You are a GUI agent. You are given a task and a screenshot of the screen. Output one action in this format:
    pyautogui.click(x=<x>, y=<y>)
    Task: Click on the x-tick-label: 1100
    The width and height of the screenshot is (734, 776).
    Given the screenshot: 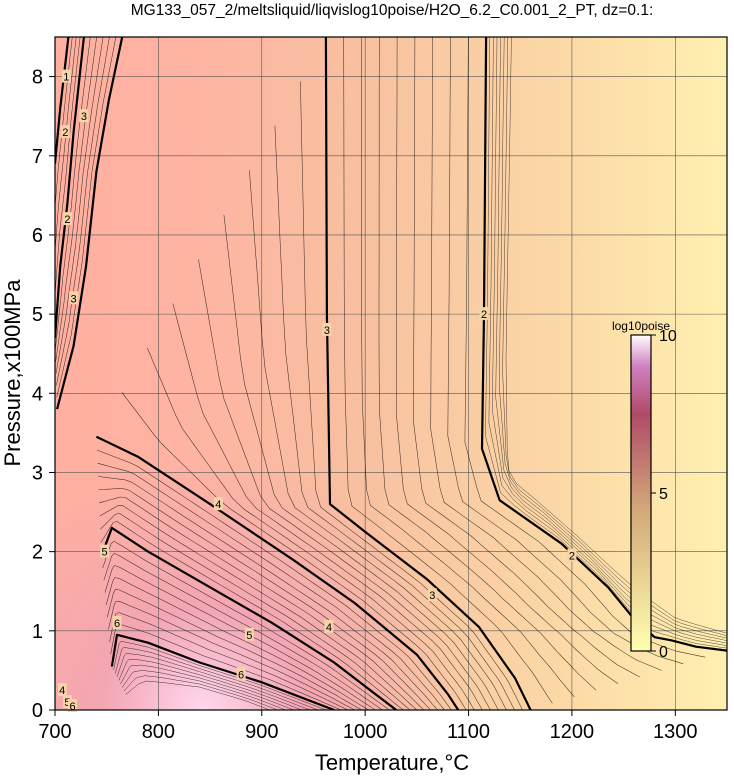 What is the action you would take?
    pyautogui.click(x=468, y=732)
    